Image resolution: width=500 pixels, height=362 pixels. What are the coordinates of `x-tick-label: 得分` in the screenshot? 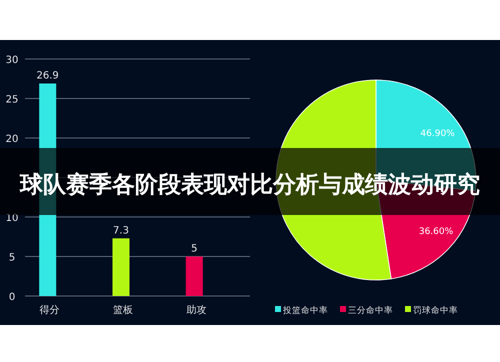 It's located at (50, 310).